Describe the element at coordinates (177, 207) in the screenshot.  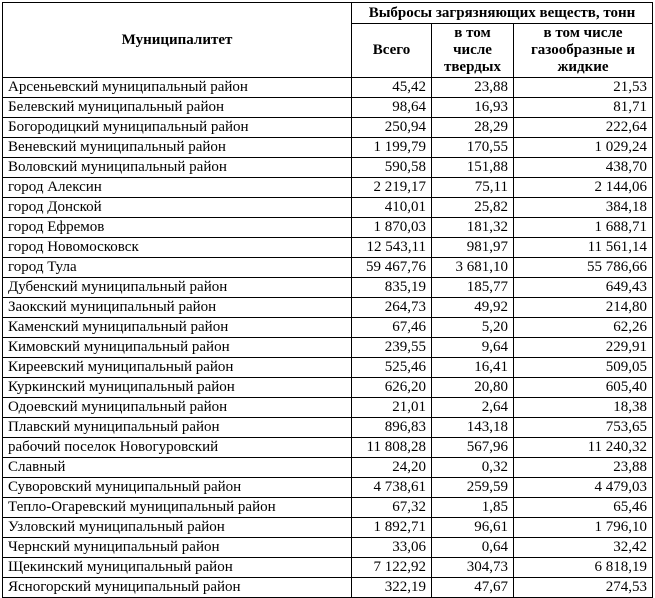
I see `municipality-cell: город Донской` at that location.